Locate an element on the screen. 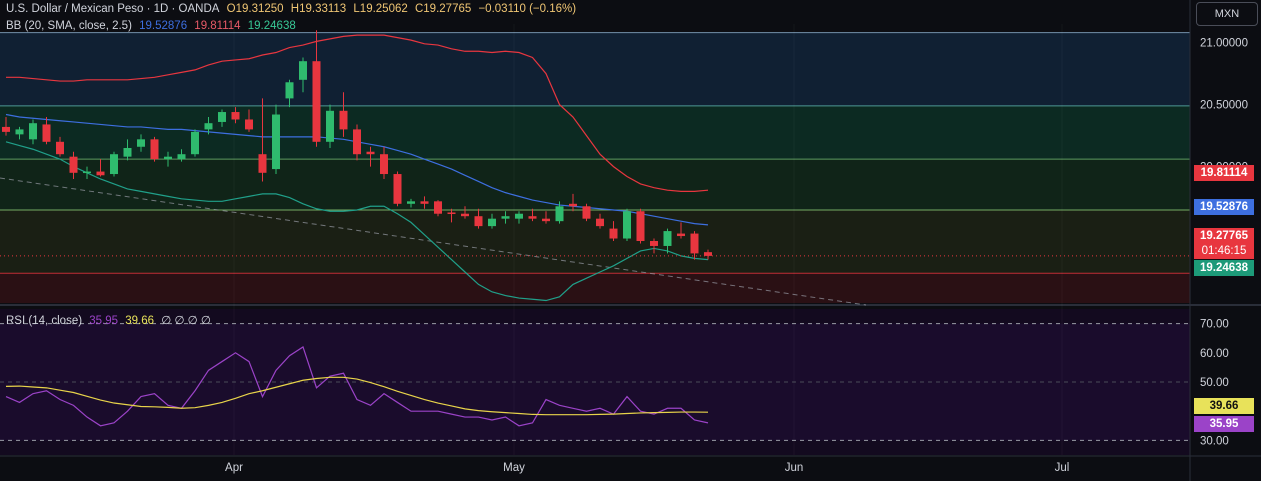 The width and height of the screenshot is (1261, 481). symbol-title: U.S. Dollar / Mexican Peso · 1D · OANDA is located at coordinates (113, 9).